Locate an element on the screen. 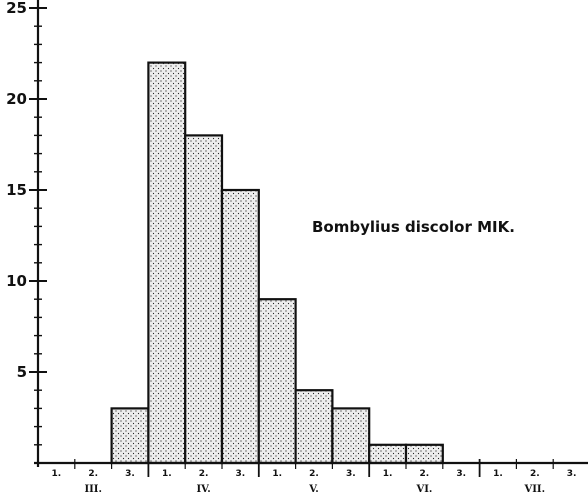 This screenshot has height=501, width=588. x-month-label-VII: VII. is located at coordinates (534, 489).